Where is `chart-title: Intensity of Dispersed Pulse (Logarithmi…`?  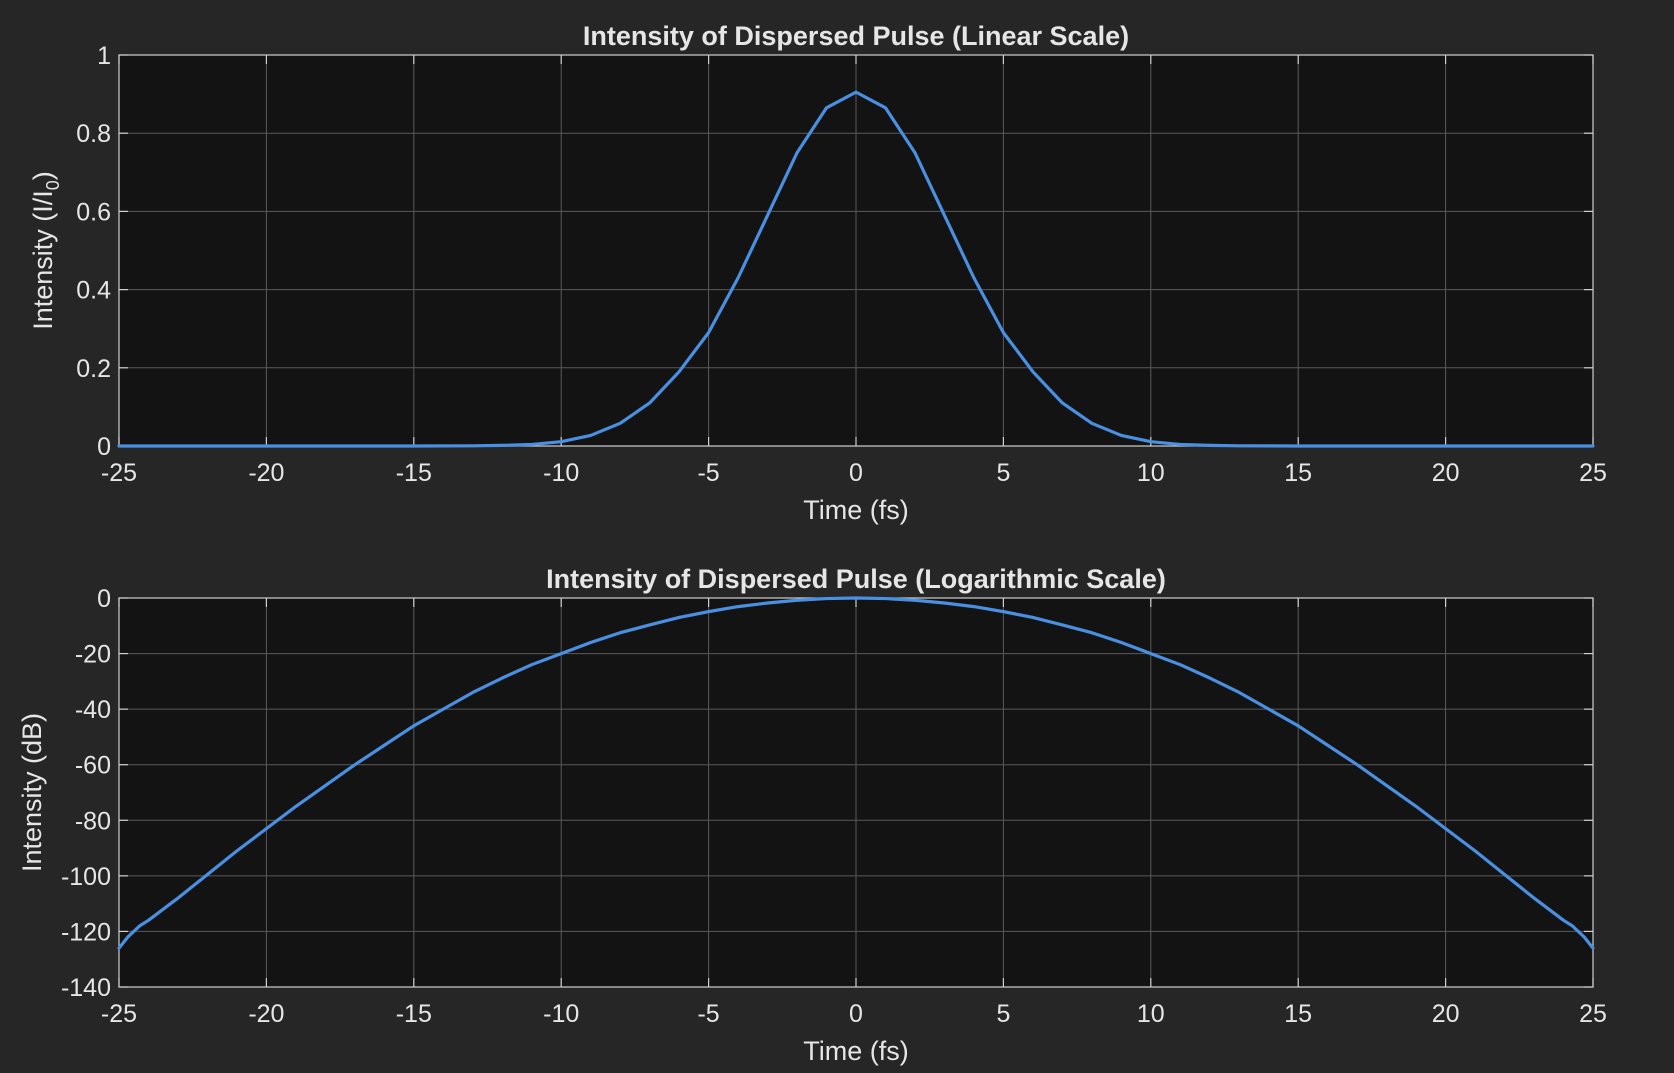 chart-title: Intensity of Dispersed Pulse (Logarithmi… is located at coordinates (856, 579).